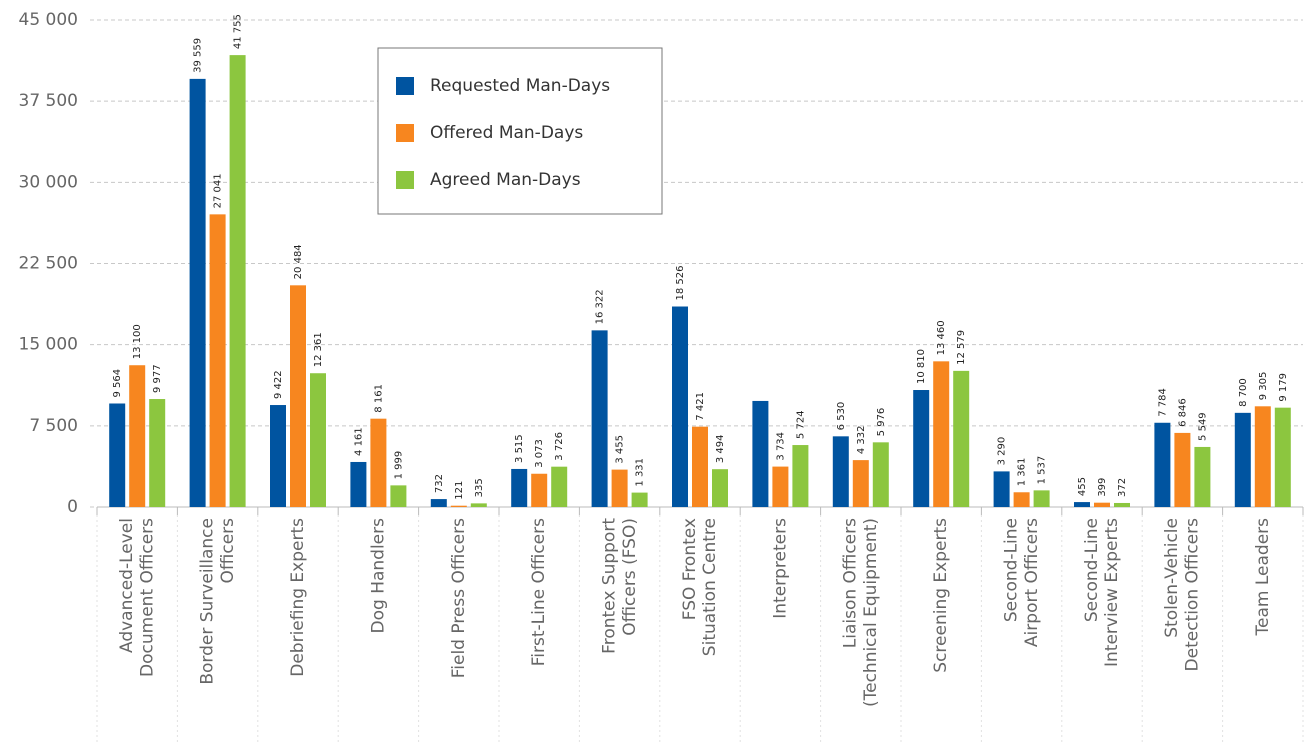 Image resolution: width=1309 pixels, height=744 pixels. I want to click on x-tick-label: Liaison Officers(Technical Equipment), so click(861, 612).